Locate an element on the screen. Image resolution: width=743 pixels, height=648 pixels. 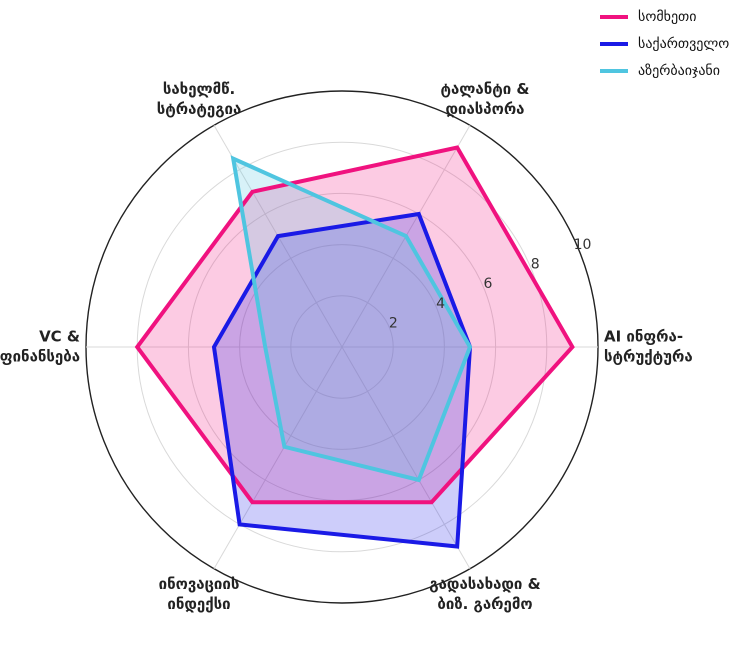
axis-label-line: ინოვაციის is located at coordinates (199, 584).